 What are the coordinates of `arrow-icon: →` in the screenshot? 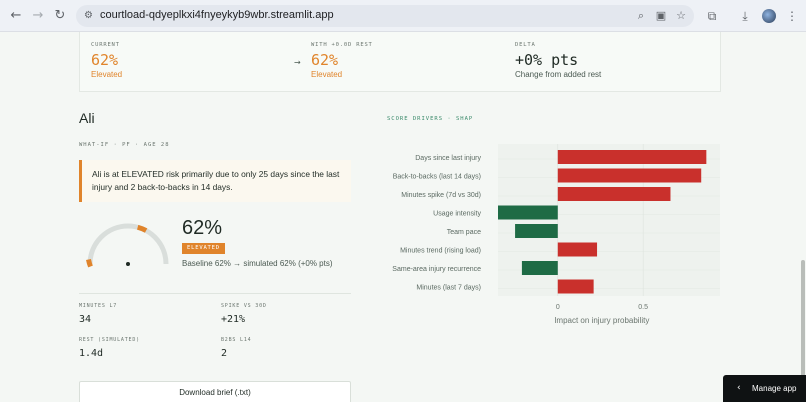 It's located at (297, 62).